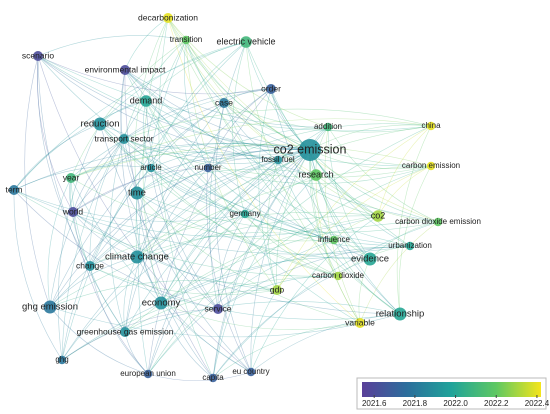 Image resolution: width=550 pixels, height=414 pixels. I want to click on node-label: carbon emission, so click(431, 165).